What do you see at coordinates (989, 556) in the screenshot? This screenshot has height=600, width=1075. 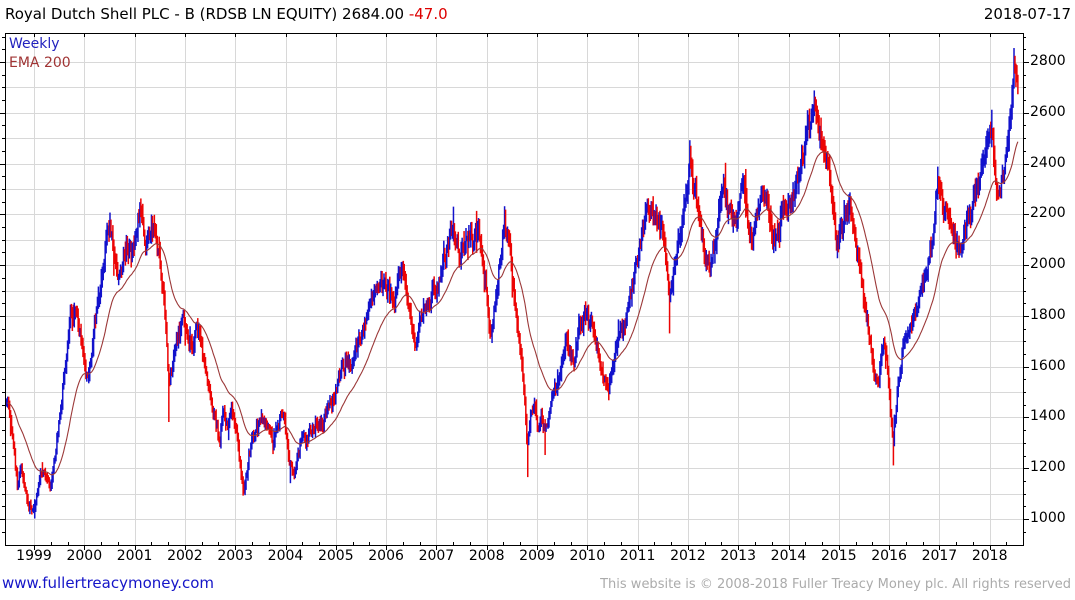 I see `x-axis-label: 2018` at bounding box center [989, 556].